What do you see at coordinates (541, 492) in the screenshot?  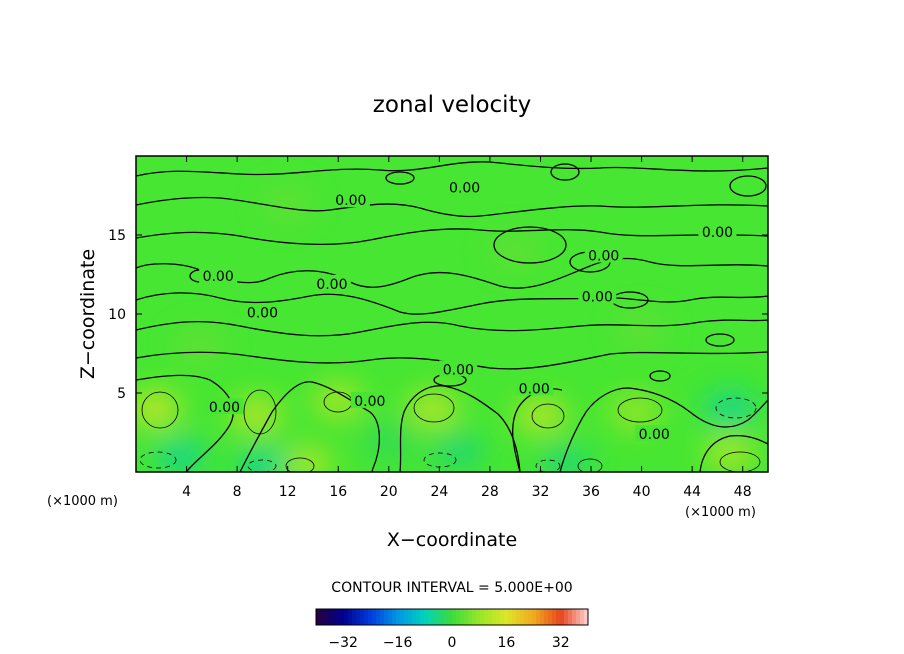 I see `x-tick-label: 32` at bounding box center [541, 492].